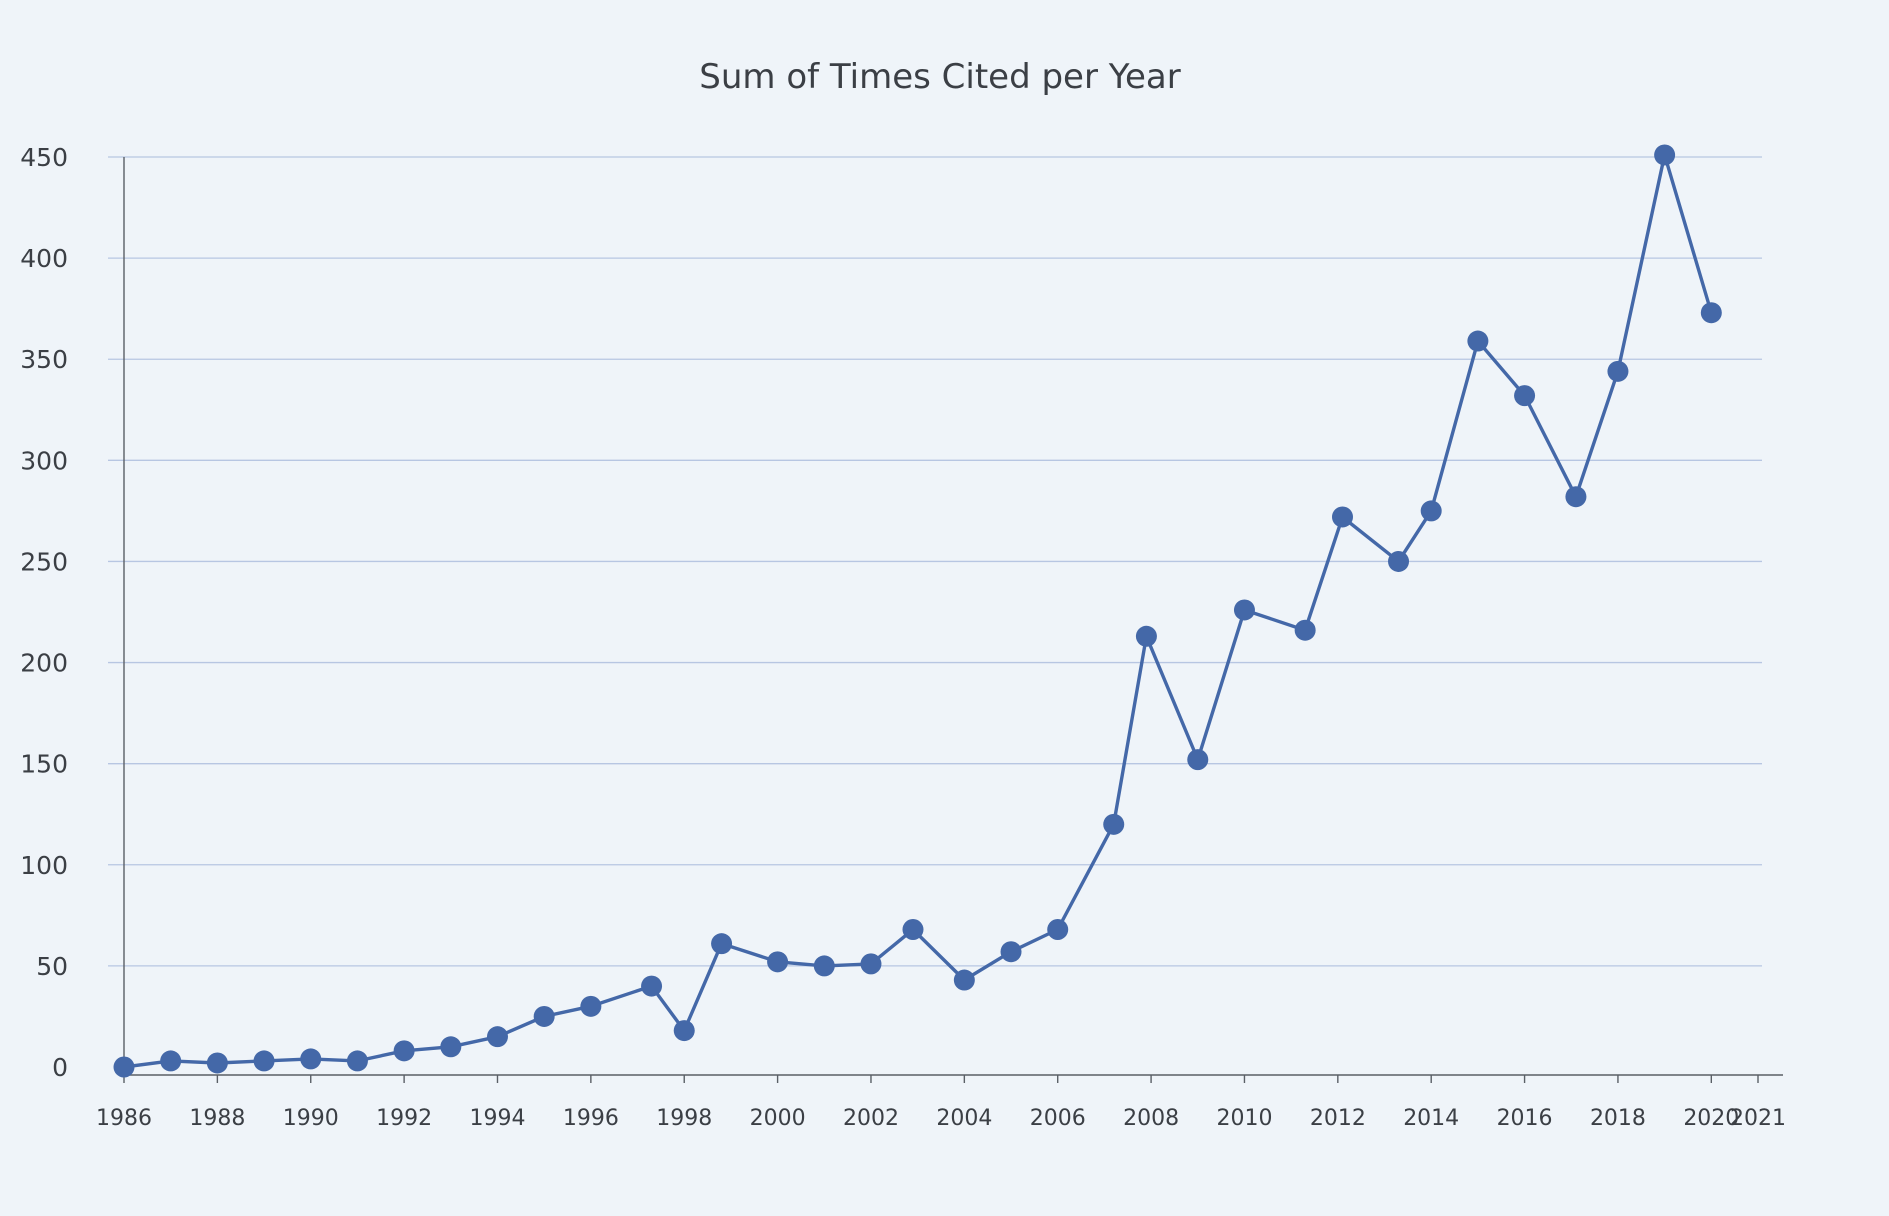  Describe the element at coordinates (778, 1118) in the screenshot. I see `x-tick-label-2000: 2000` at that location.